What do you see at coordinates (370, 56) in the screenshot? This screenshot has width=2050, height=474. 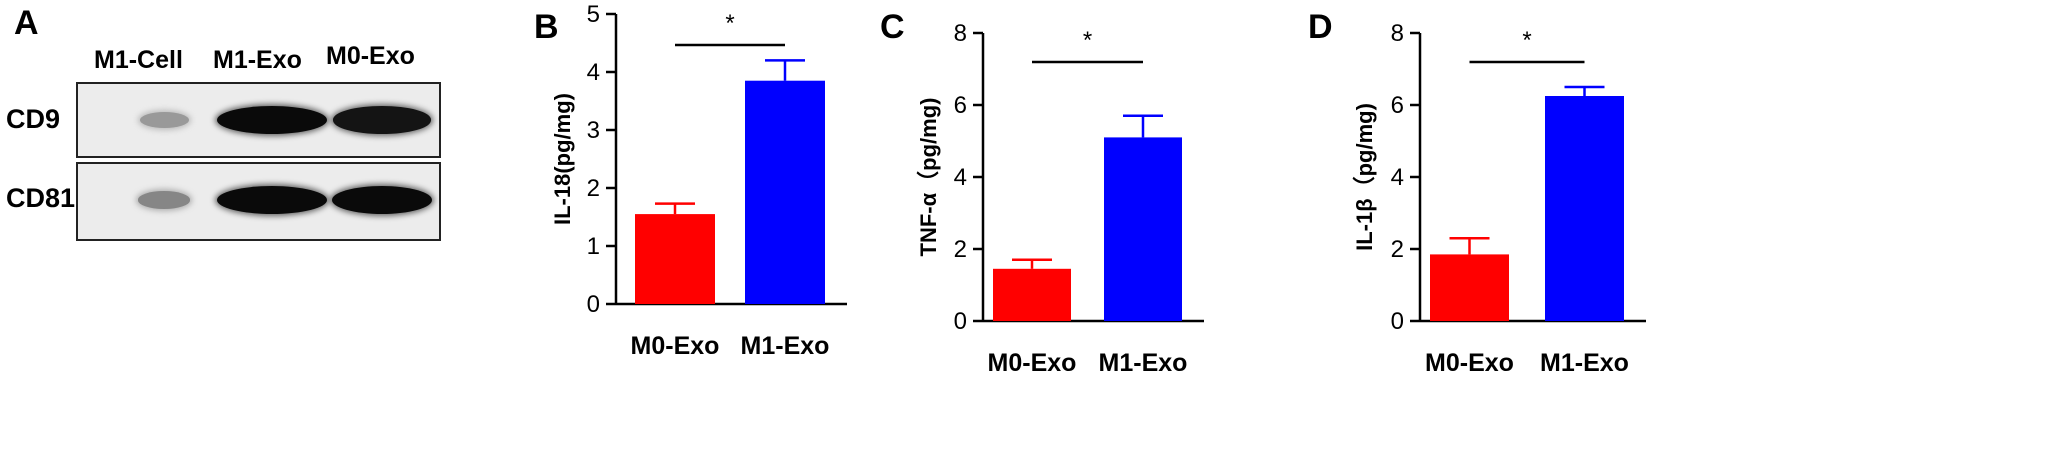 I see `lane-label-m0-exo: M0-Exo` at bounding box center [370, 56].